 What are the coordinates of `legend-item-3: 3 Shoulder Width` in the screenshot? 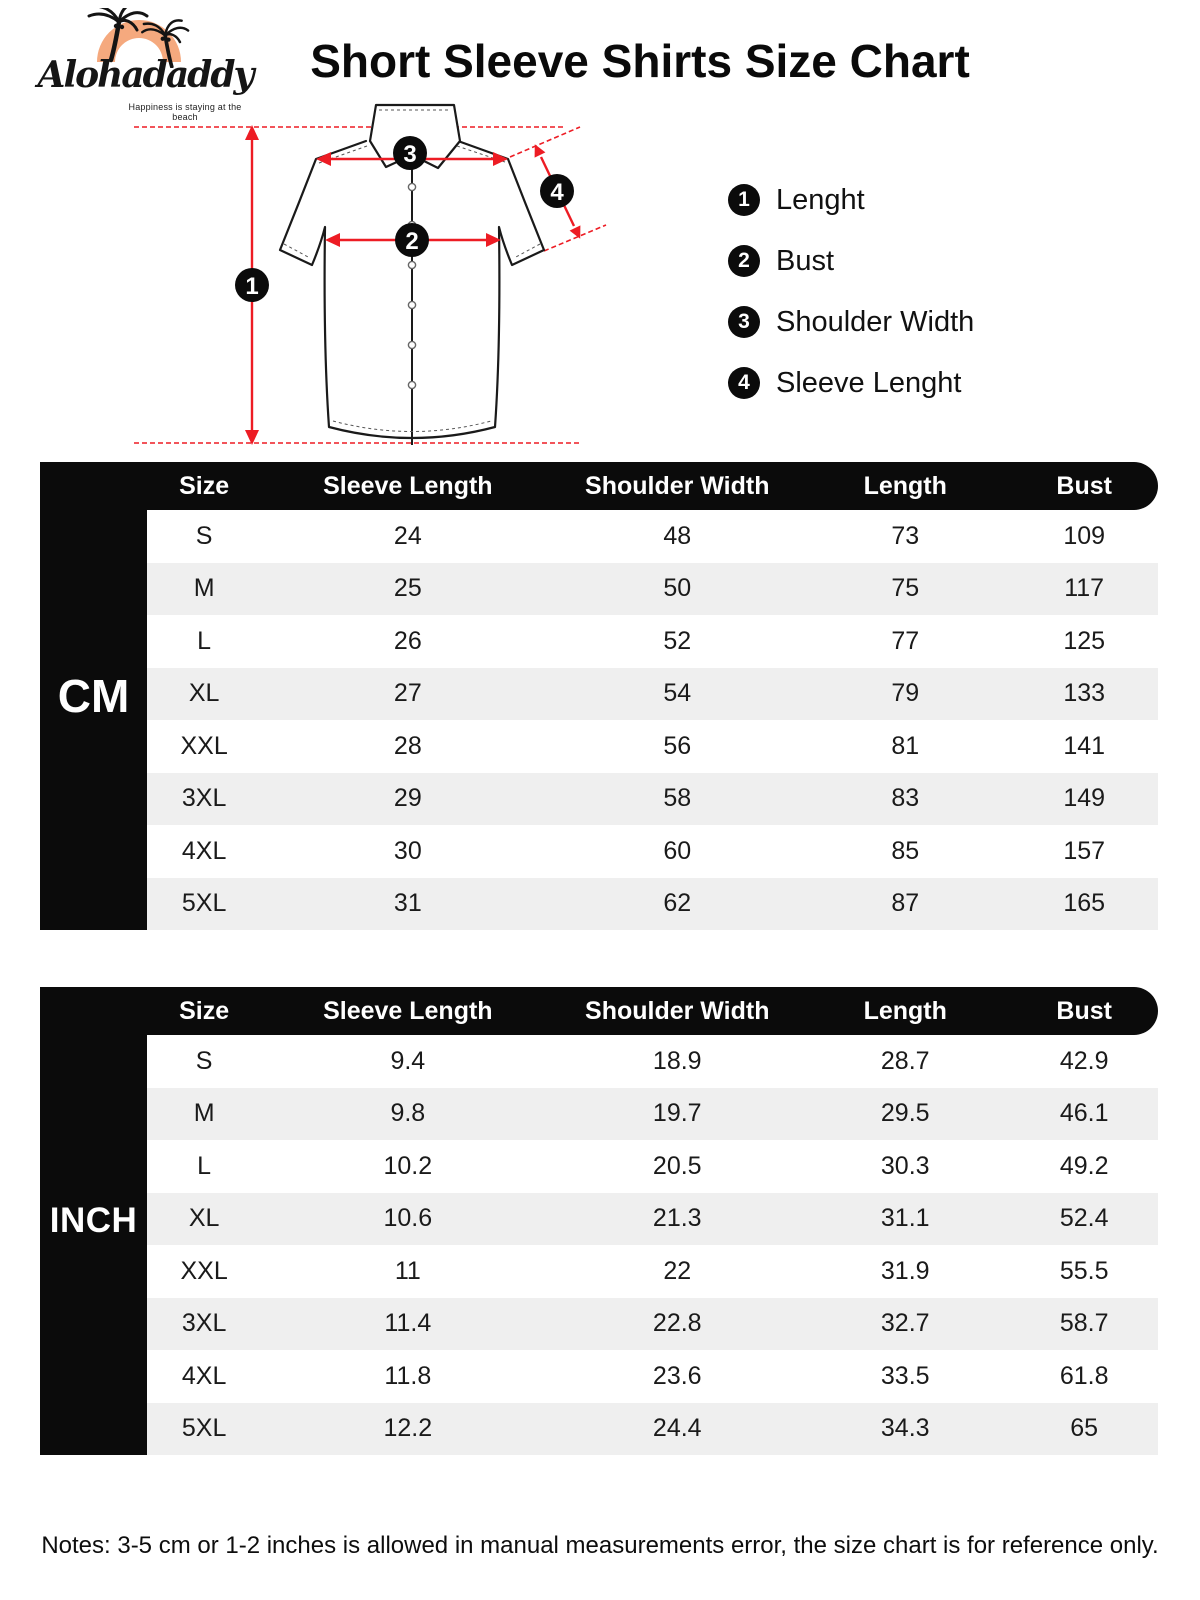 It's located at (851, 322).